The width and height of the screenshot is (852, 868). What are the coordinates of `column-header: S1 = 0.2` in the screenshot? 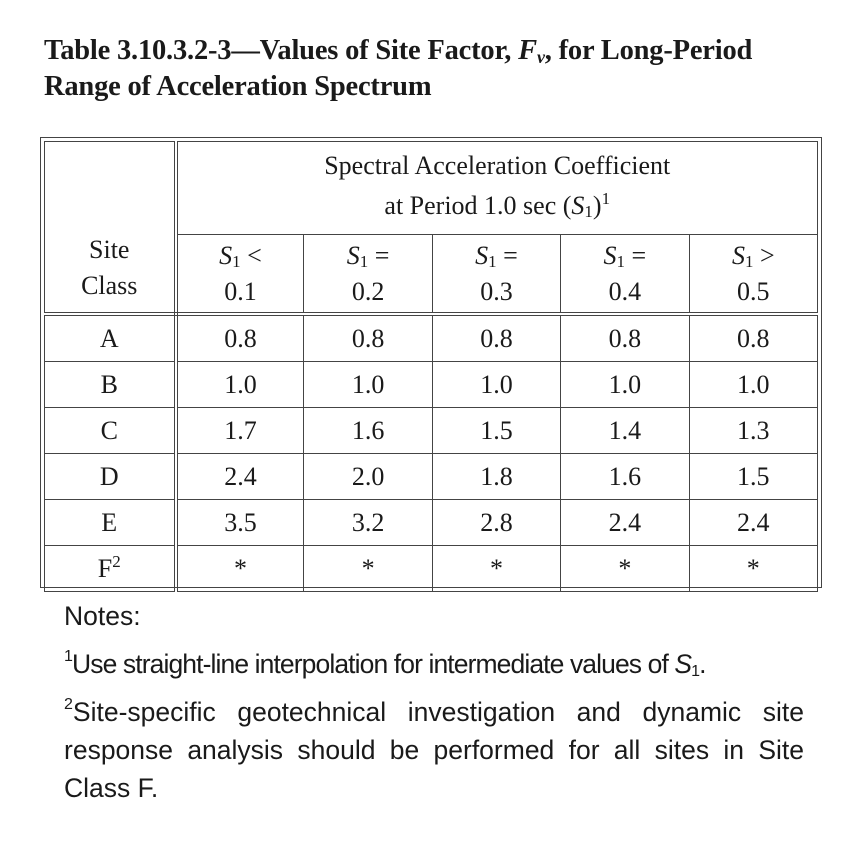 It's located at (368, 275).